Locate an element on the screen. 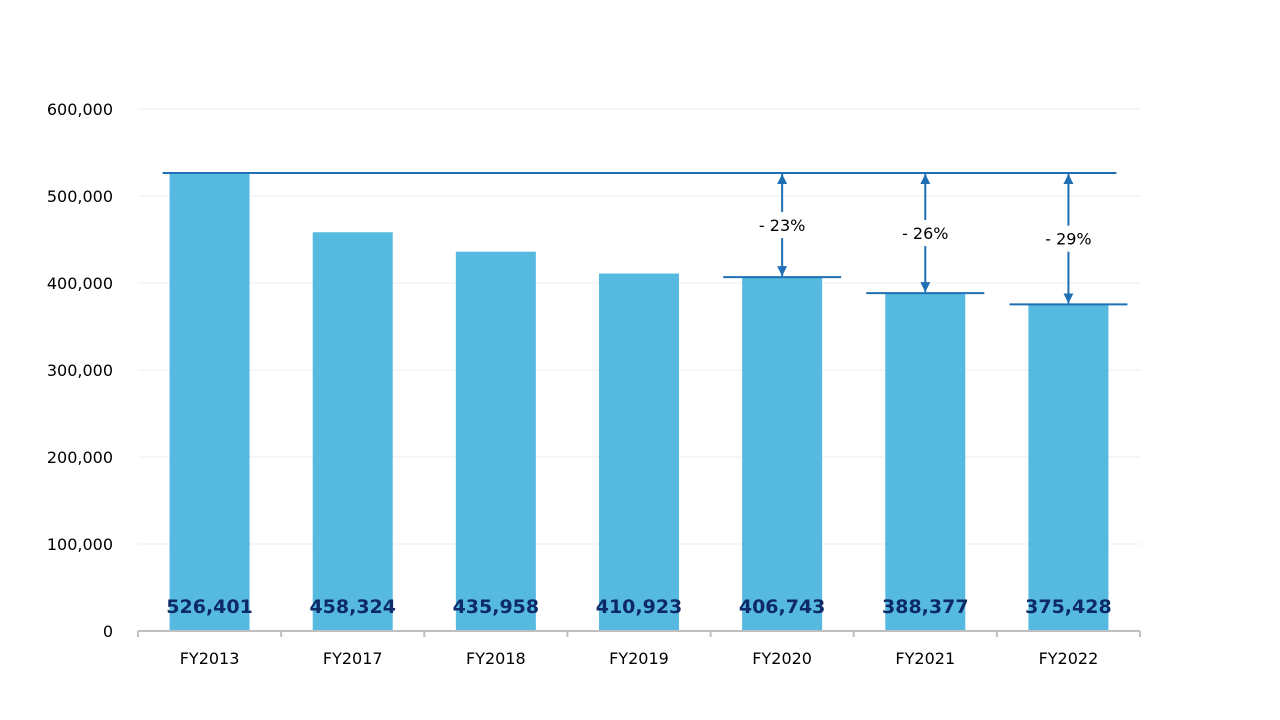 The image size is (1280, 720). data-label: 458,324 is located at coordinates (352, 607).